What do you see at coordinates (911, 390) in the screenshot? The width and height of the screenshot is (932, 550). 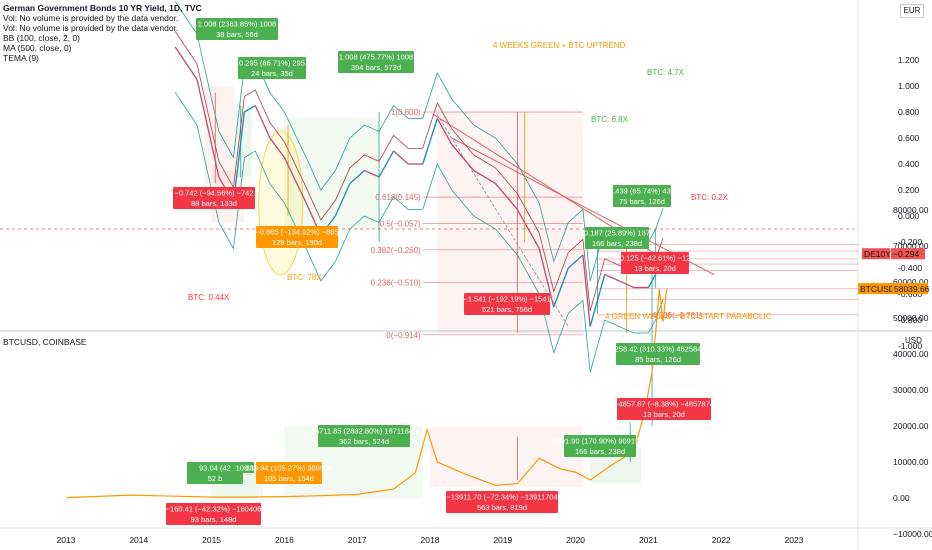 I see `bottom-y-tick-label: 30000.00` at bounding box center [911, 390].